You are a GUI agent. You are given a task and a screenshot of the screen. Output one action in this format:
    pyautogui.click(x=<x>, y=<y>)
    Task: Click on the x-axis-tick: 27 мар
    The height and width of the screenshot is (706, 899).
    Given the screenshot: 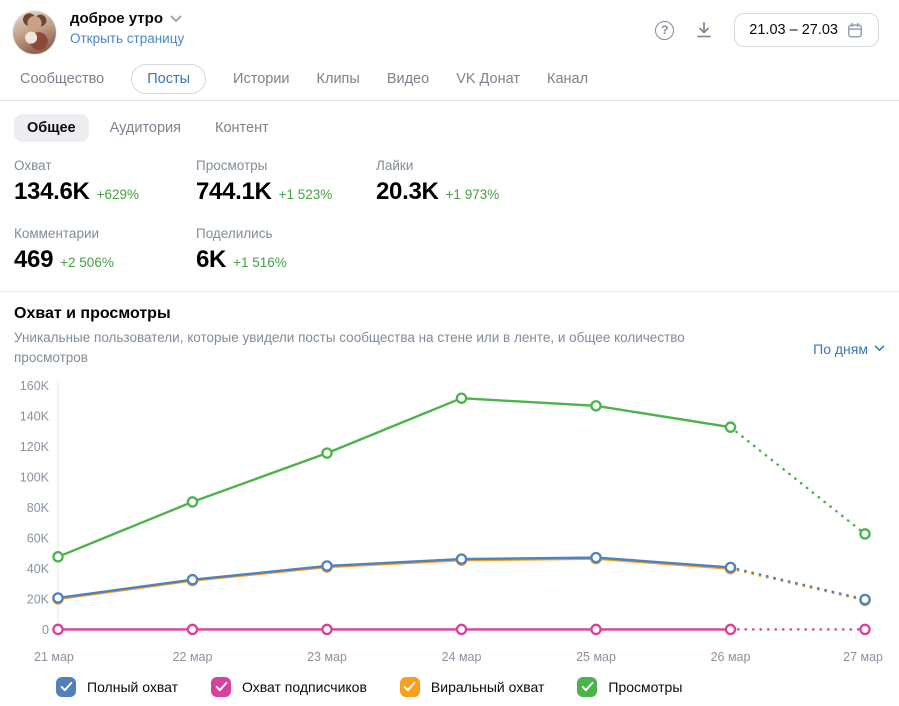 What is the action you would take?
    pyautogui.click(x=863, y=657)
    